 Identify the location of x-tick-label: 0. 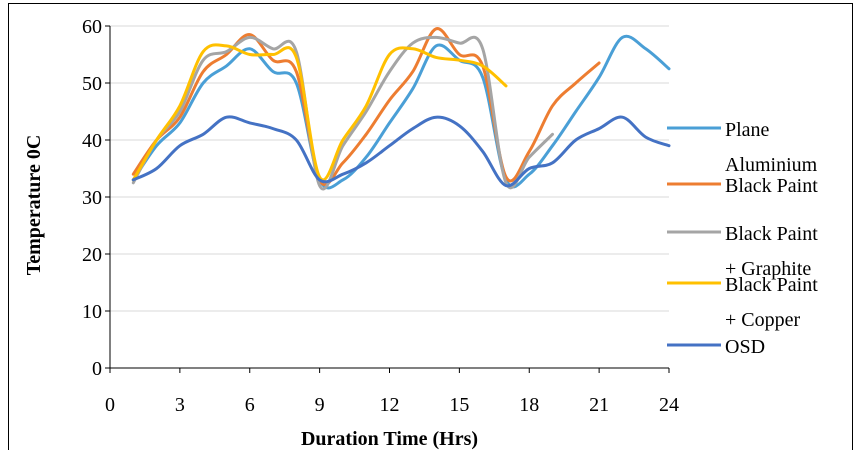
(110, 405).